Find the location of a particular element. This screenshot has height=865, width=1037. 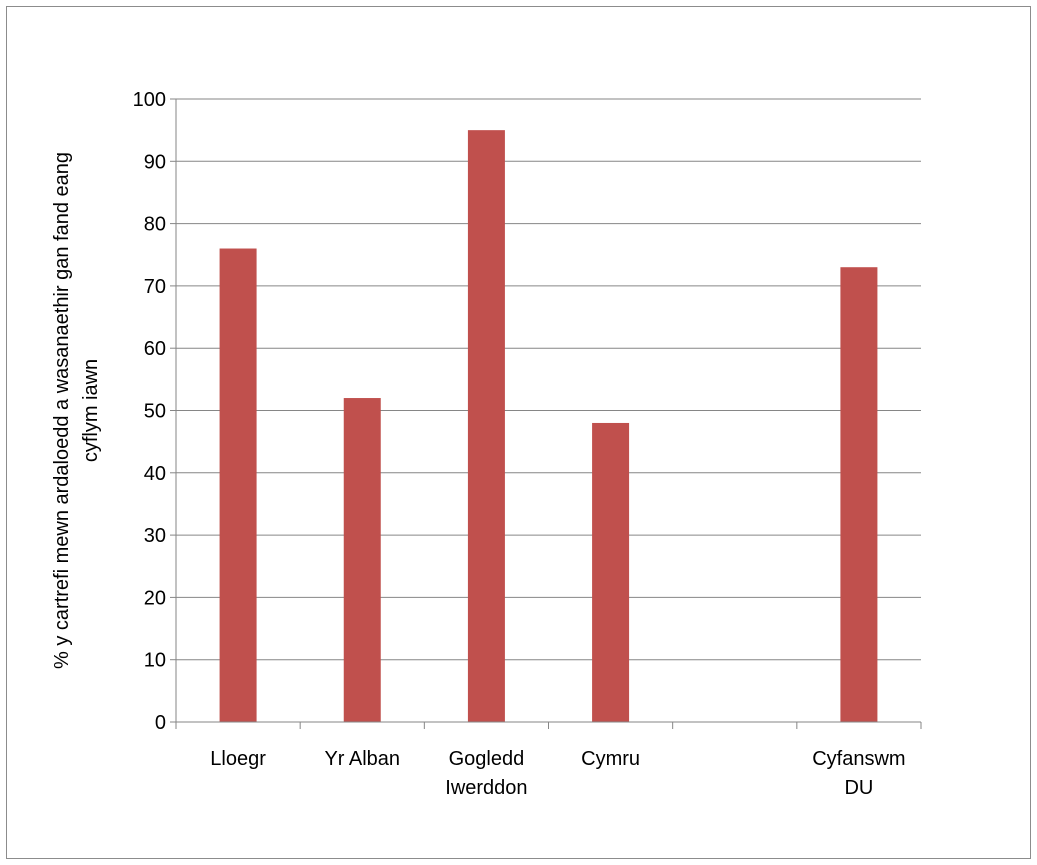

y-tick-label: 20 is located at coordinates (155, 598).